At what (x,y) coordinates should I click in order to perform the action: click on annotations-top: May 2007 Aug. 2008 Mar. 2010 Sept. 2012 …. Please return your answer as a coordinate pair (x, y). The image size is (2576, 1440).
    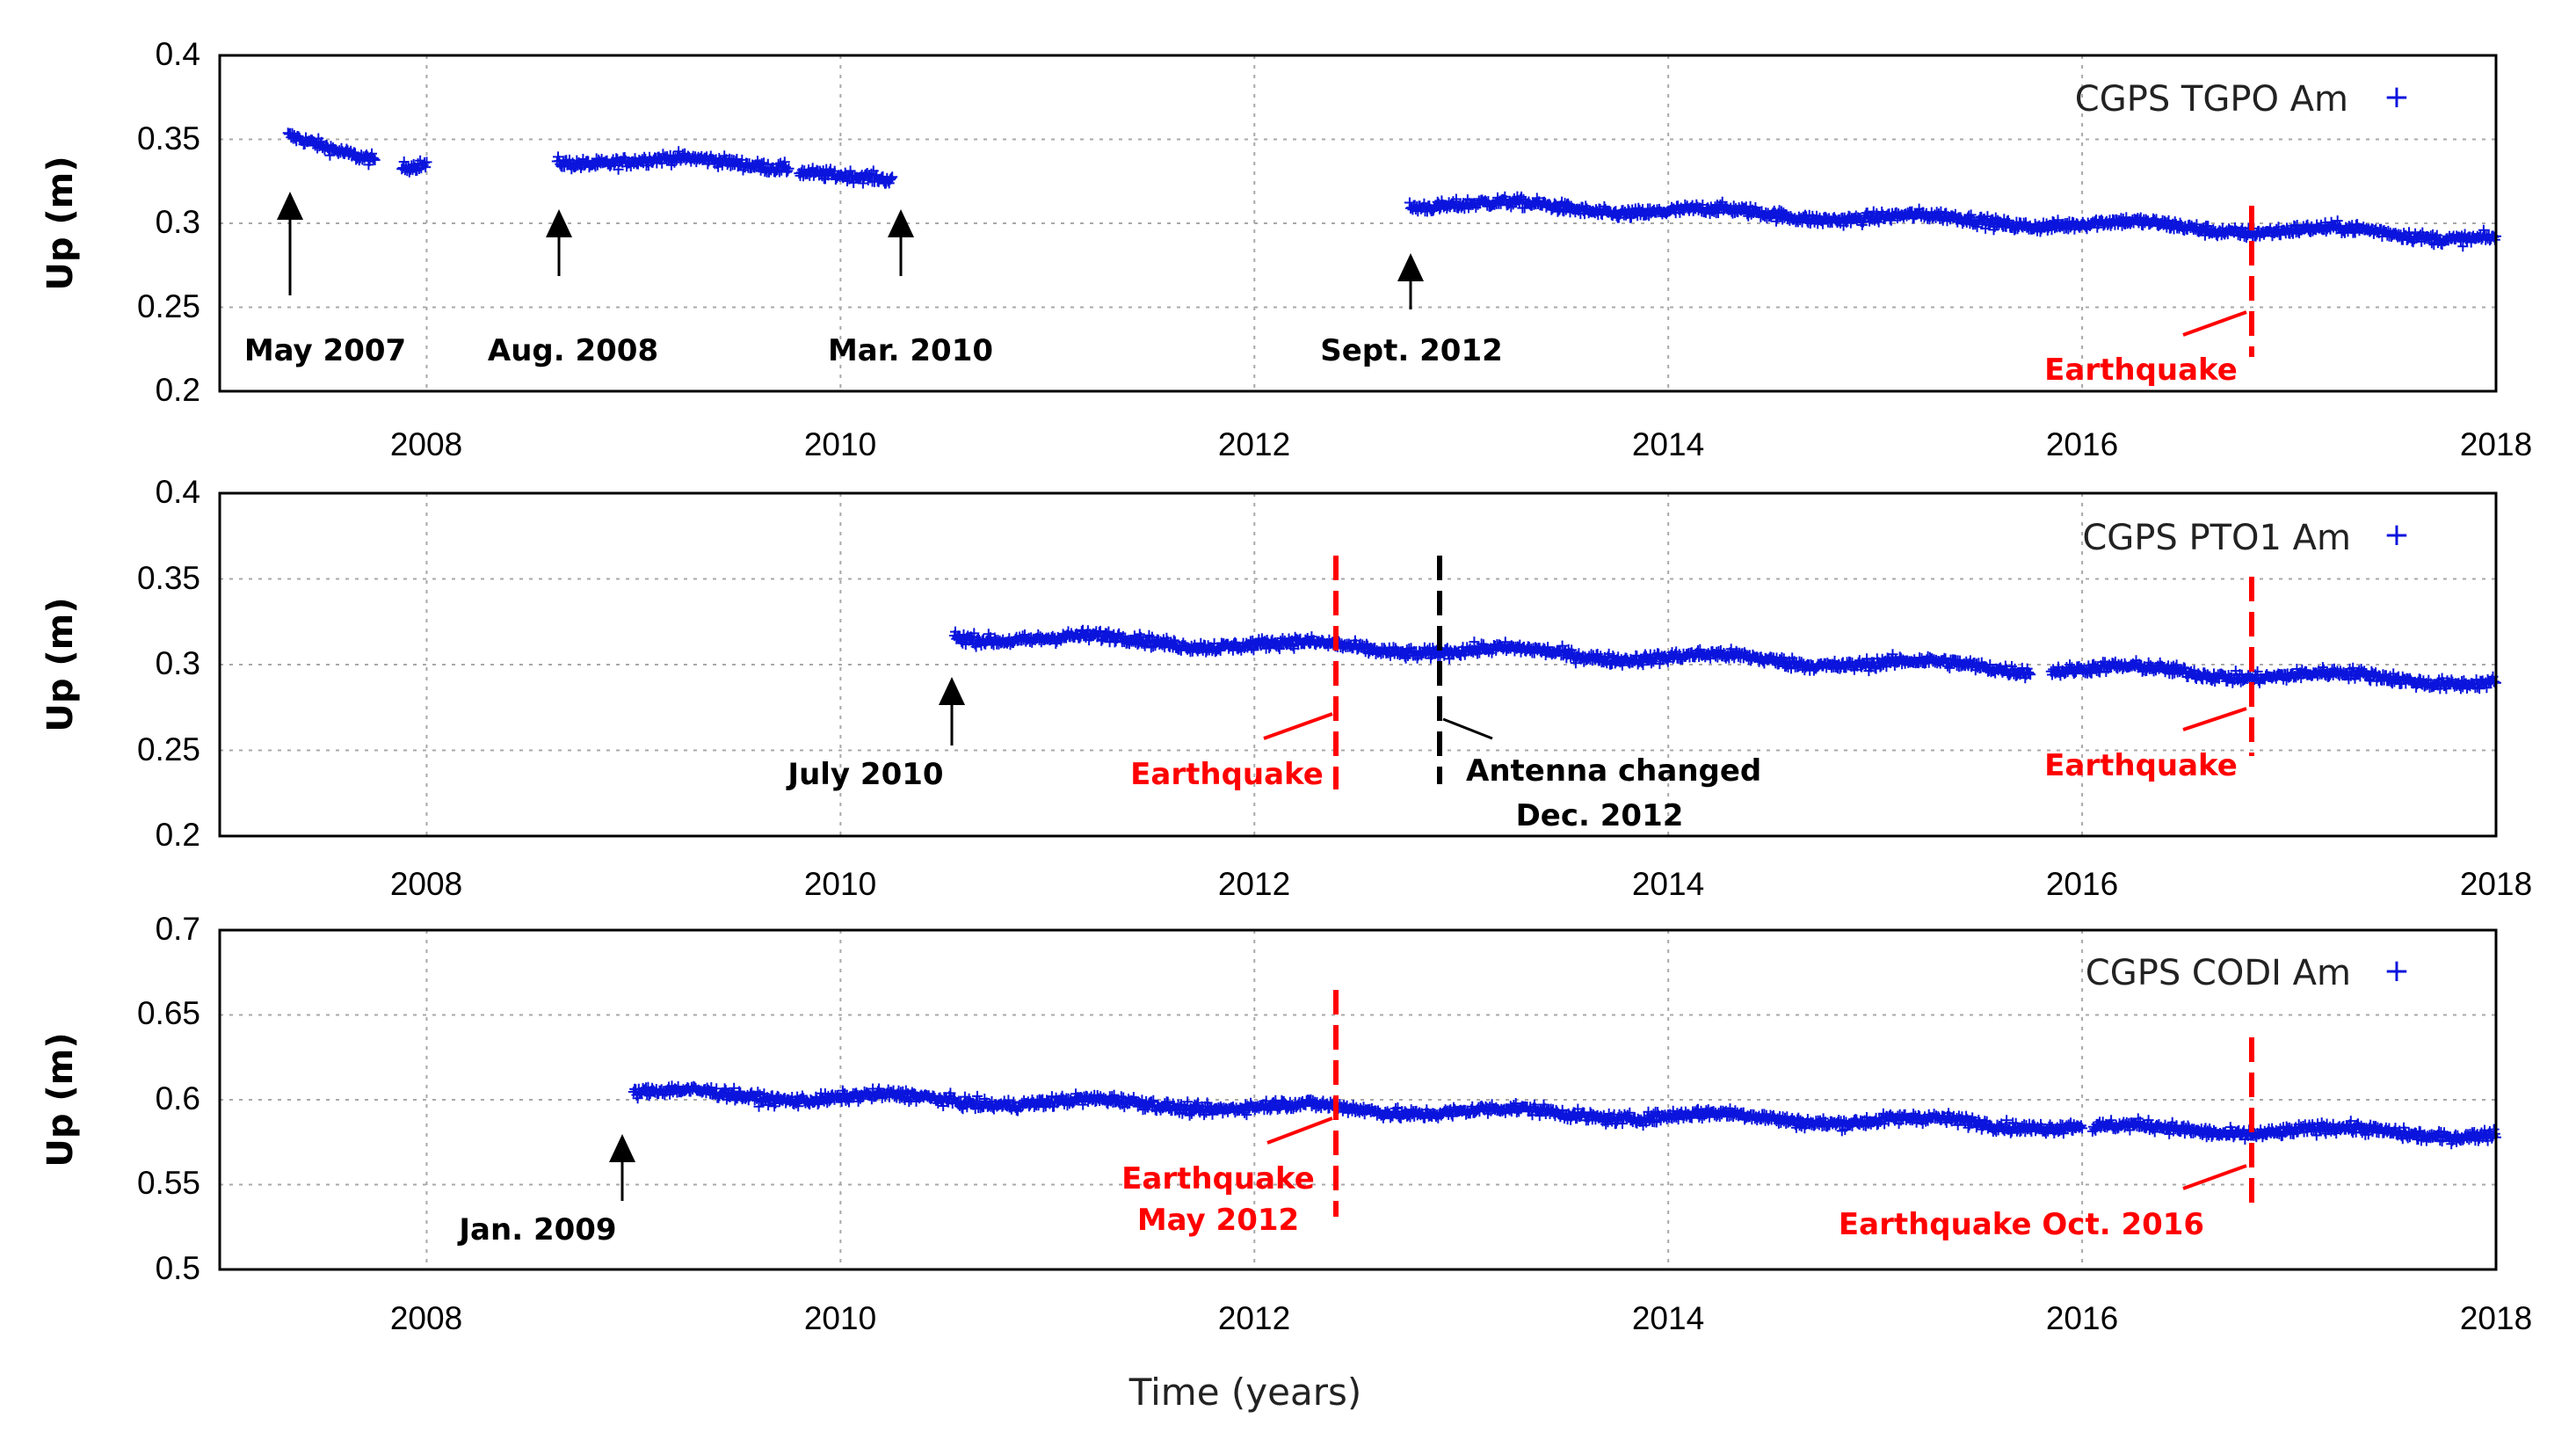
    Looking at the image, I should click on (1249, 290).